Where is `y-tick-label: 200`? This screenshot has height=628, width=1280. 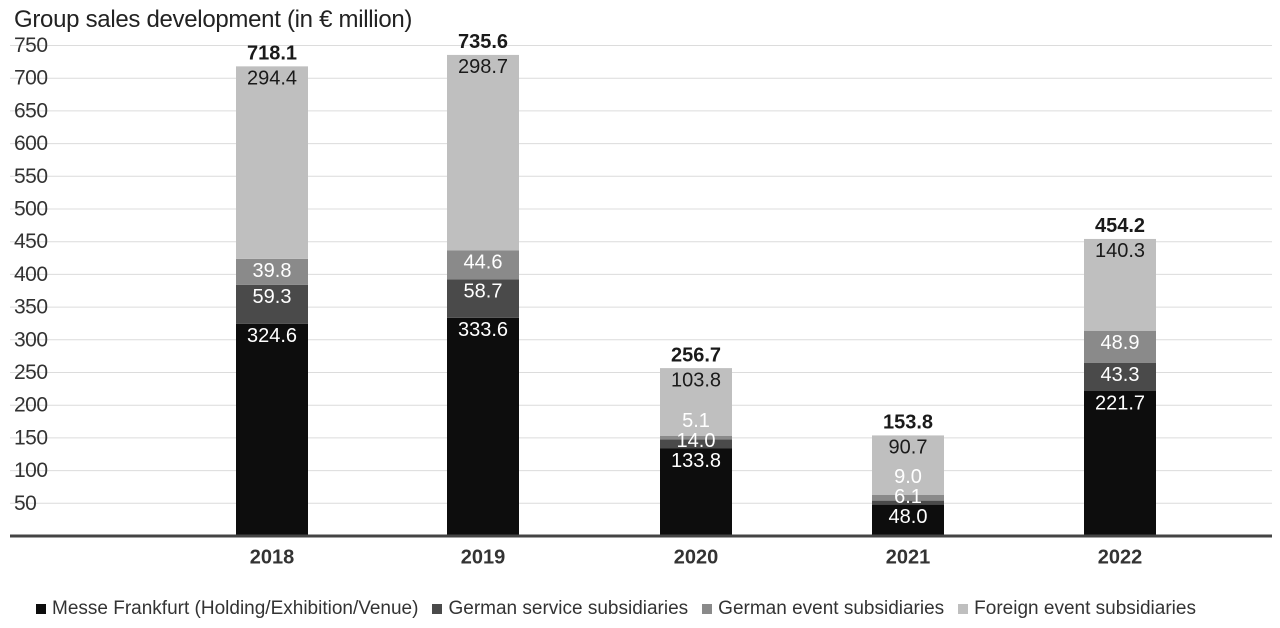
y-tick-label: 200 is located at coordinates (31, 405).